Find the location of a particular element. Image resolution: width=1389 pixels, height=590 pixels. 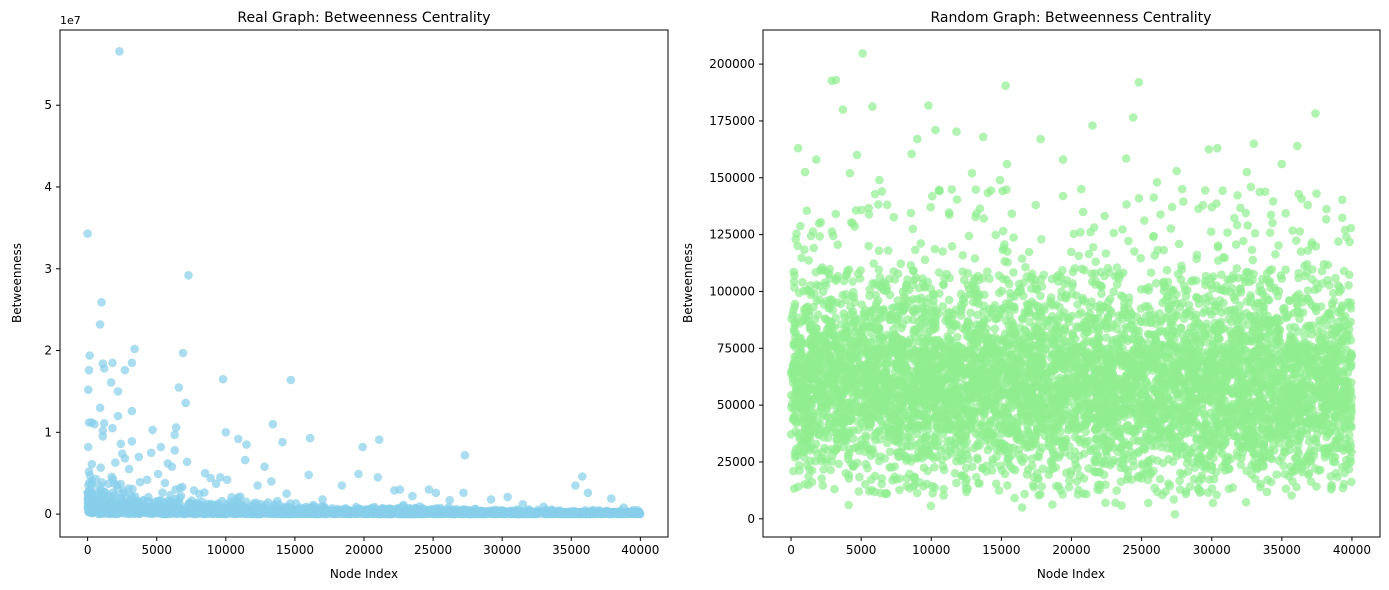

real-graph-y-tick-label: 2 is located at coordinates (48, 351).